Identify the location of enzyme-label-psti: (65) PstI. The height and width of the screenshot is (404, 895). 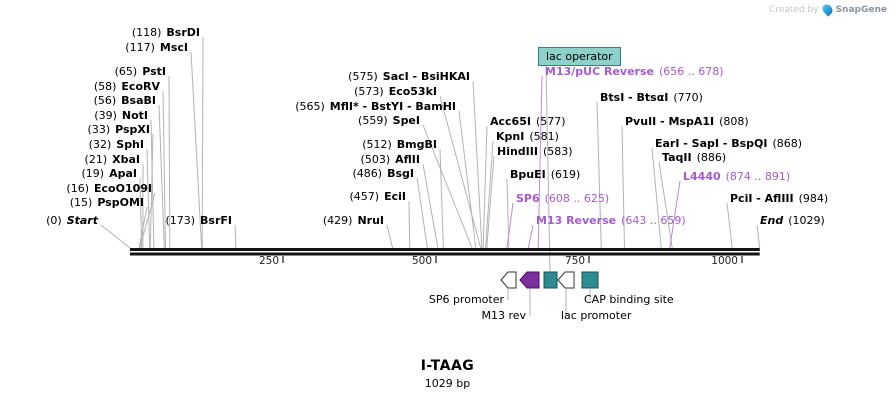
(140, 72).